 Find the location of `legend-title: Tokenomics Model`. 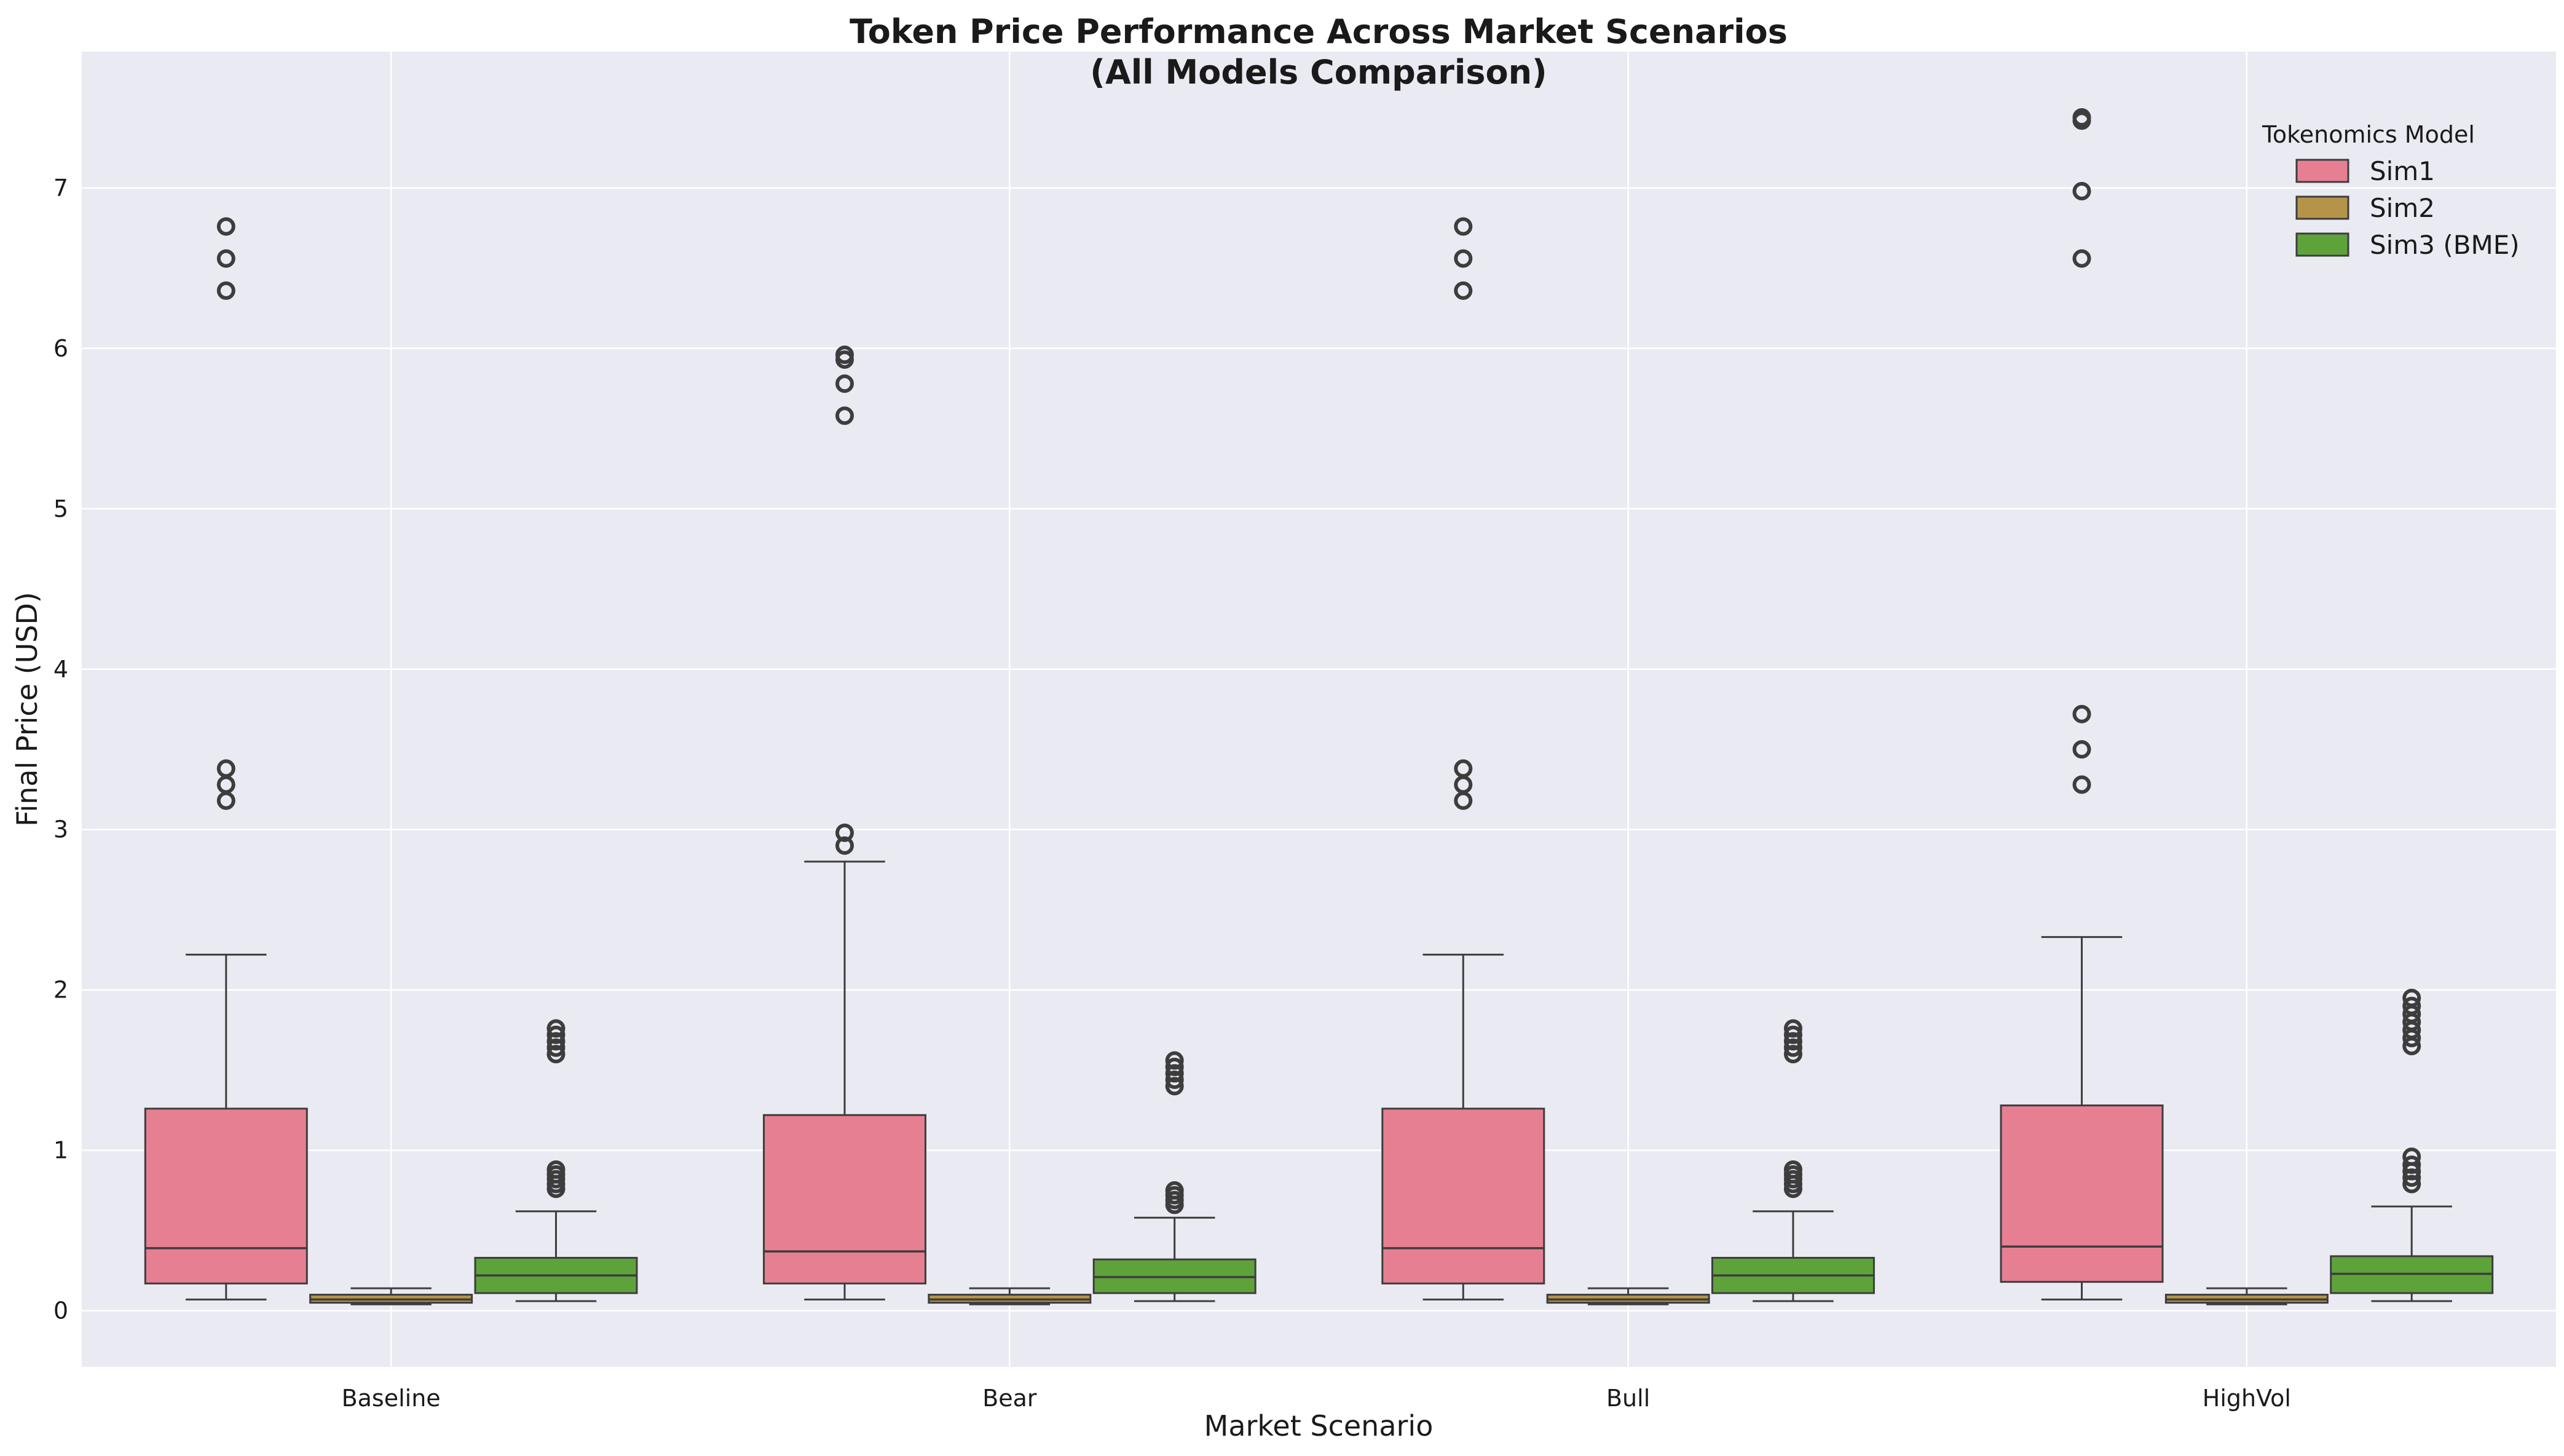

legend-title: Tokenomics Model is located at coordinates (2368, 134).